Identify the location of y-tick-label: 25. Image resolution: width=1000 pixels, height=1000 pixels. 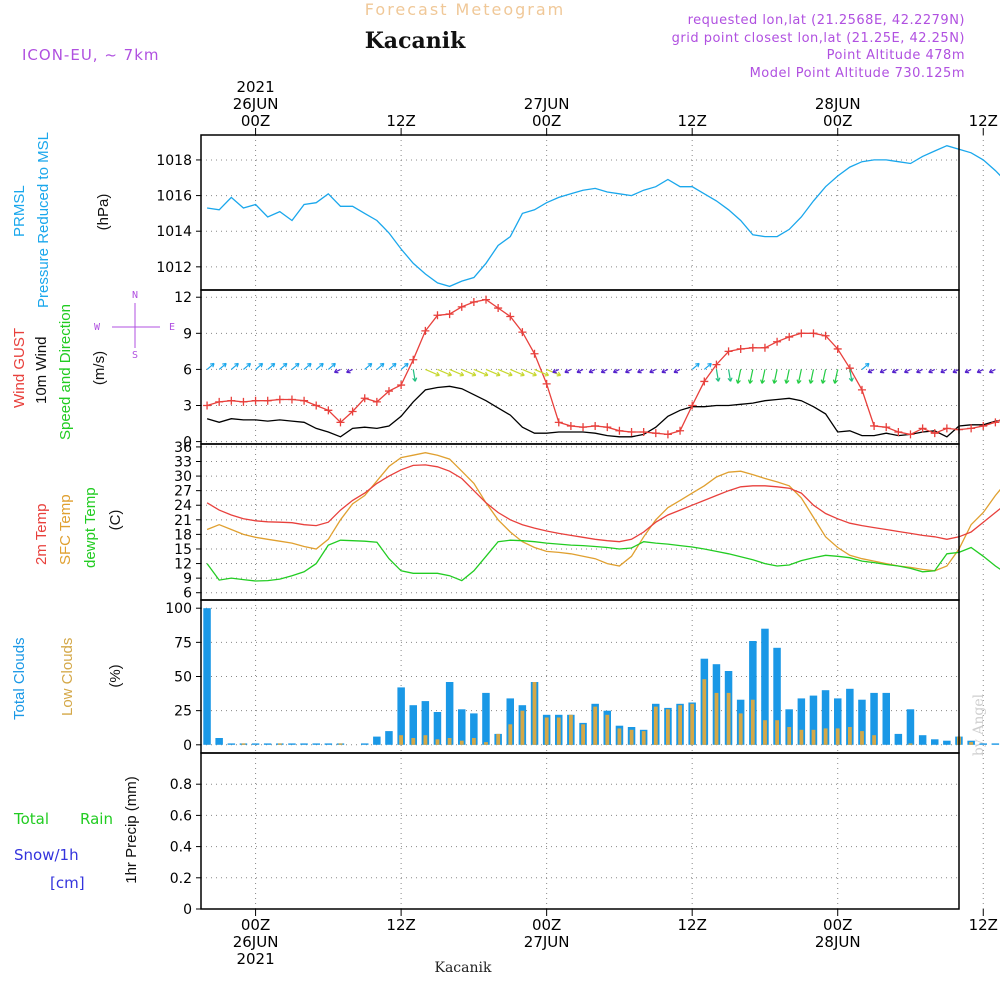
(183, 712).